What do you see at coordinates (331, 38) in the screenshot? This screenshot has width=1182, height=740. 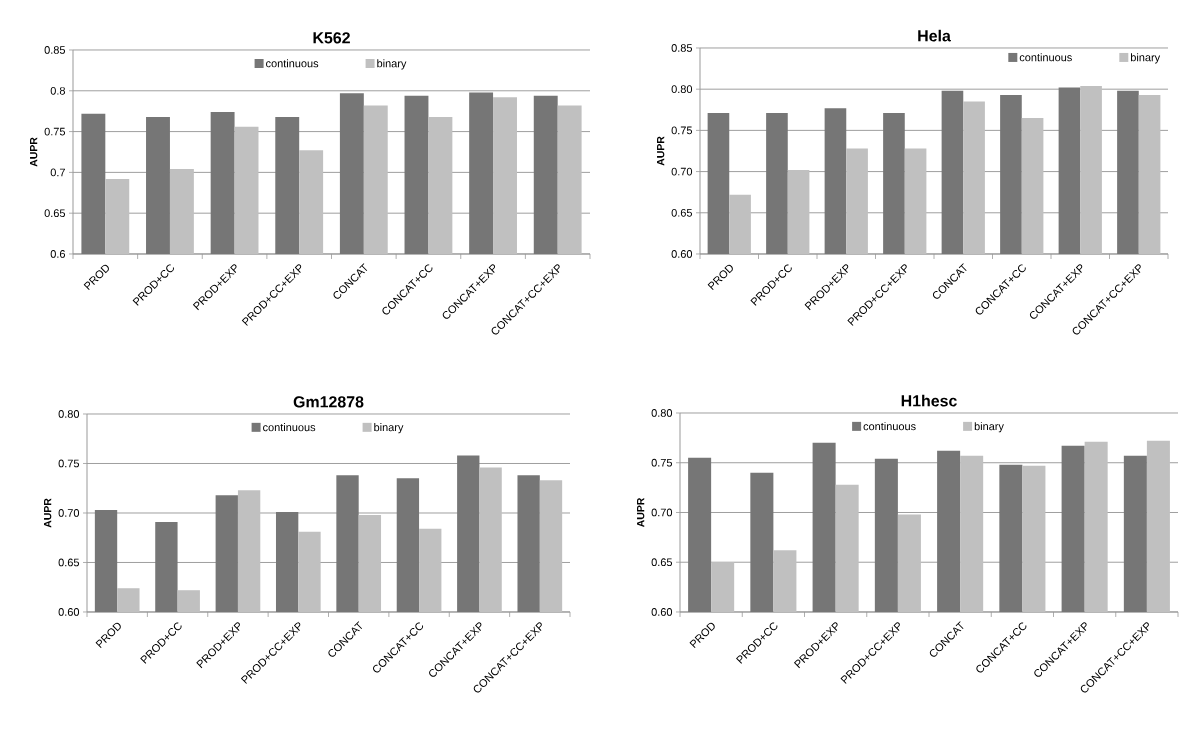 I see `chart-title: K562` at bounding box center [331, 38].